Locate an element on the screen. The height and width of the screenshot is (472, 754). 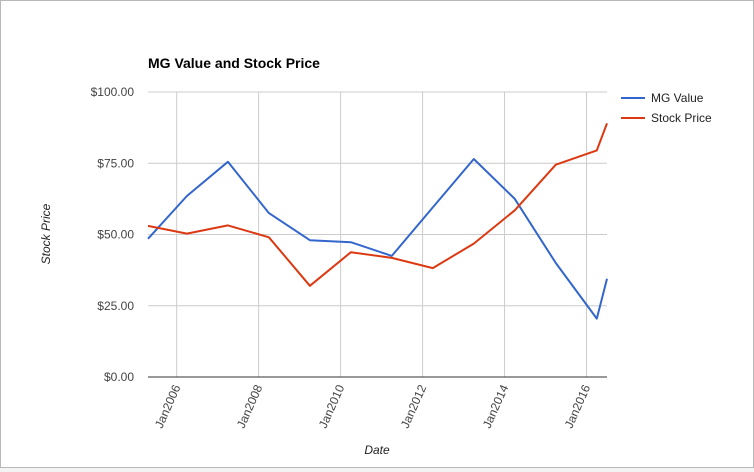
x-tick-label: Jan2008 is located at coordinates (250, 406).